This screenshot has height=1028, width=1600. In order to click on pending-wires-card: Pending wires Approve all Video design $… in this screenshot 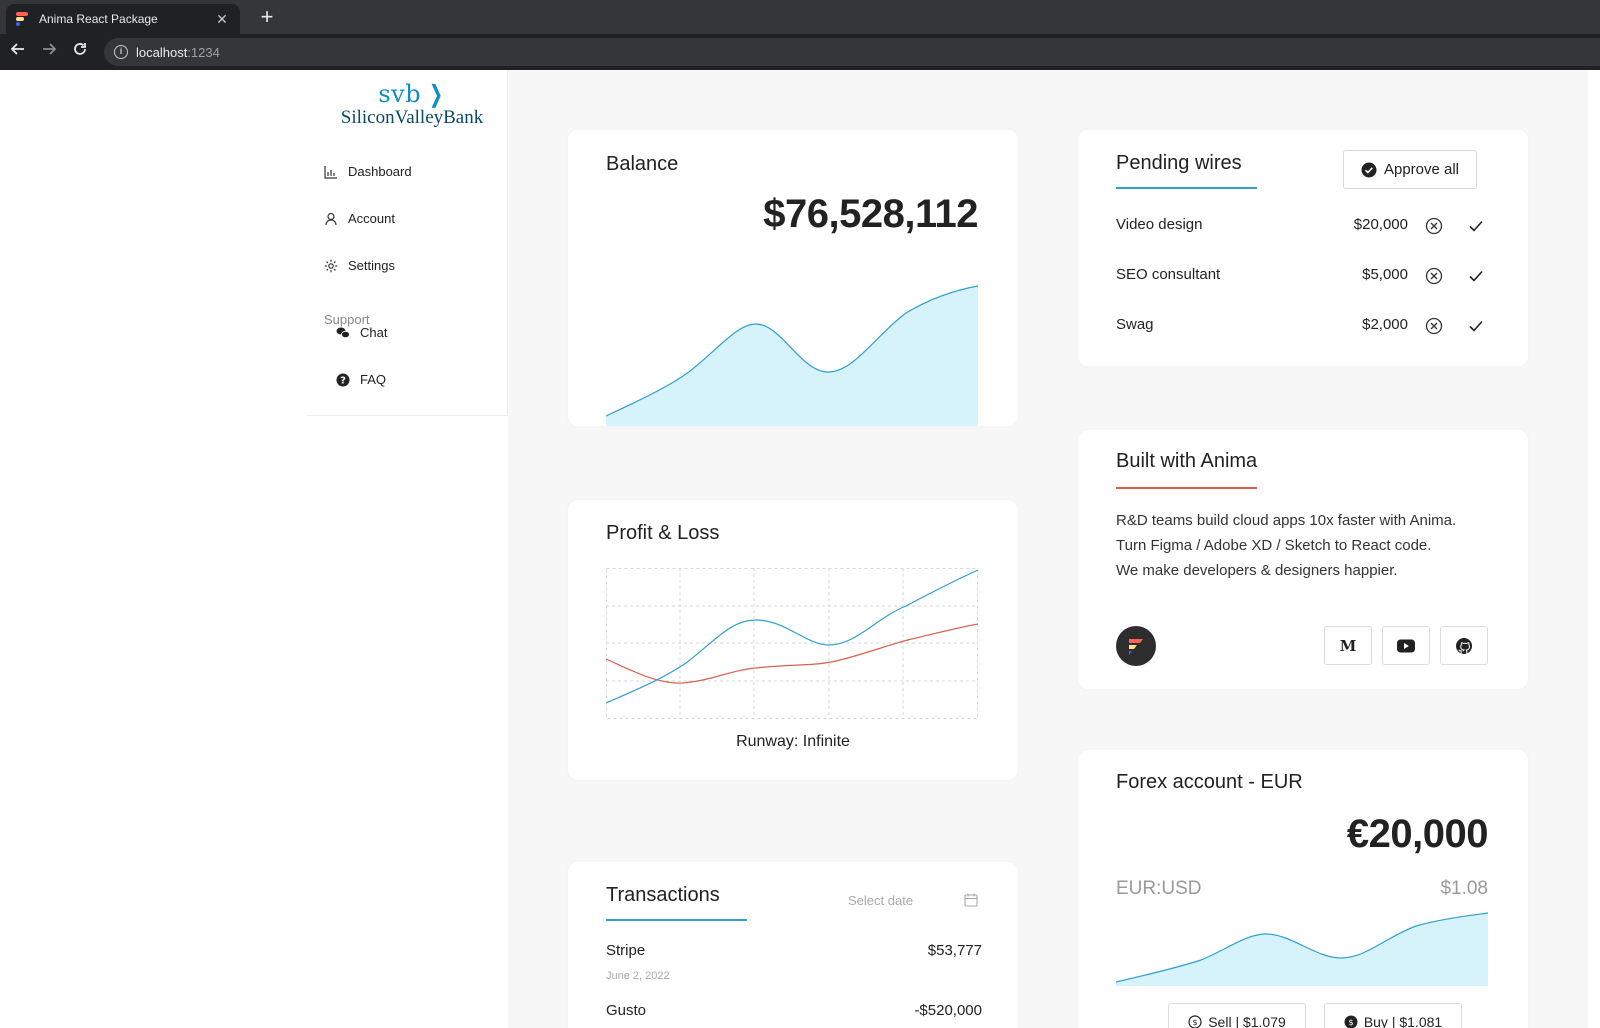, I will do `click(1303, 248)`.